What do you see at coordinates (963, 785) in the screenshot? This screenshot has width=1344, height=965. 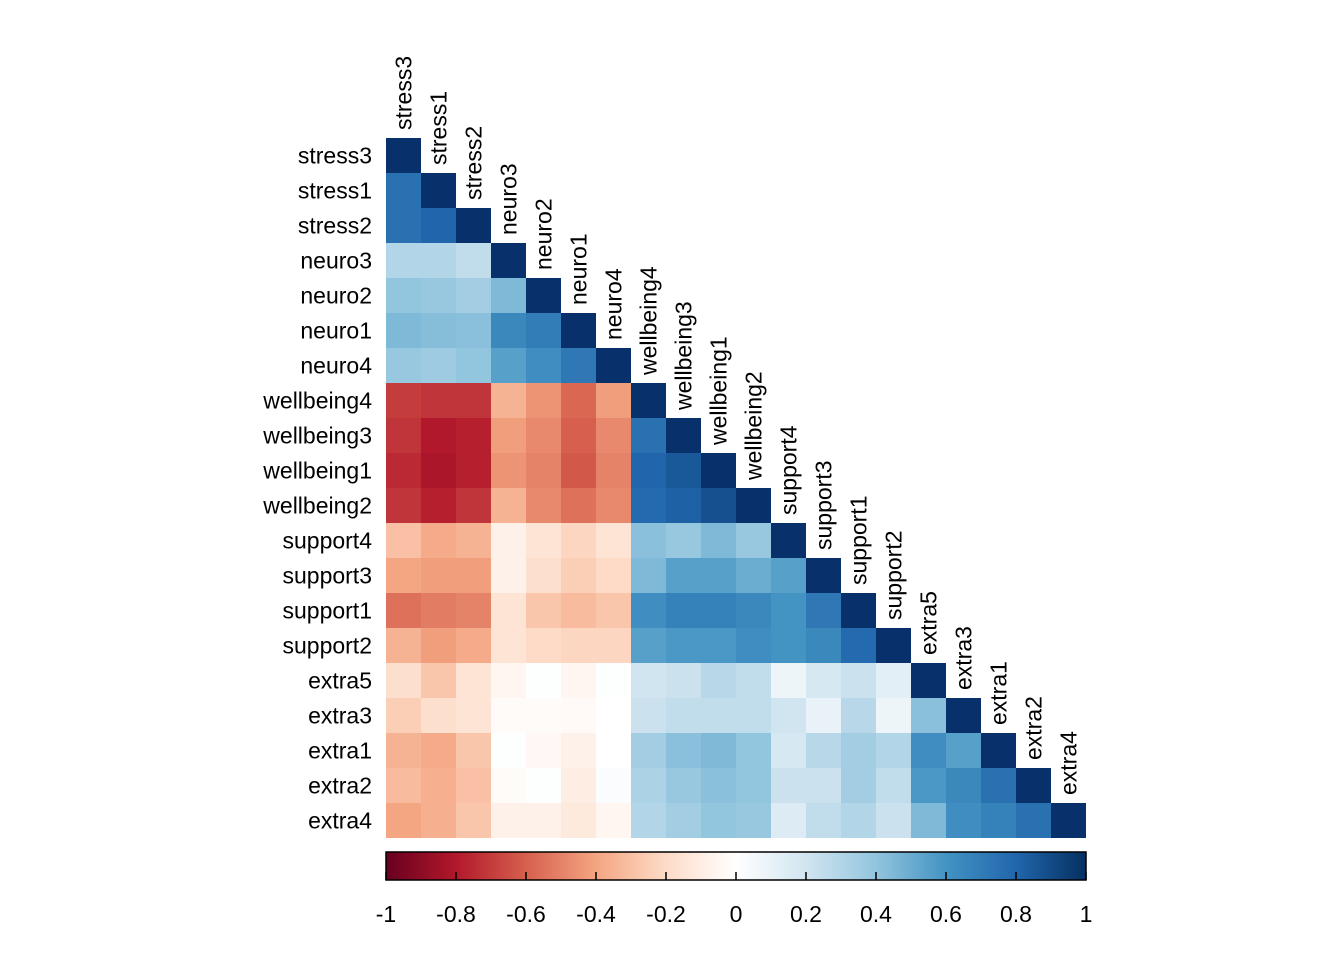 I see `heatmap-cell-extra2-extra3: extra2 / extra3: 0.65` at bounding box center [963, 785].